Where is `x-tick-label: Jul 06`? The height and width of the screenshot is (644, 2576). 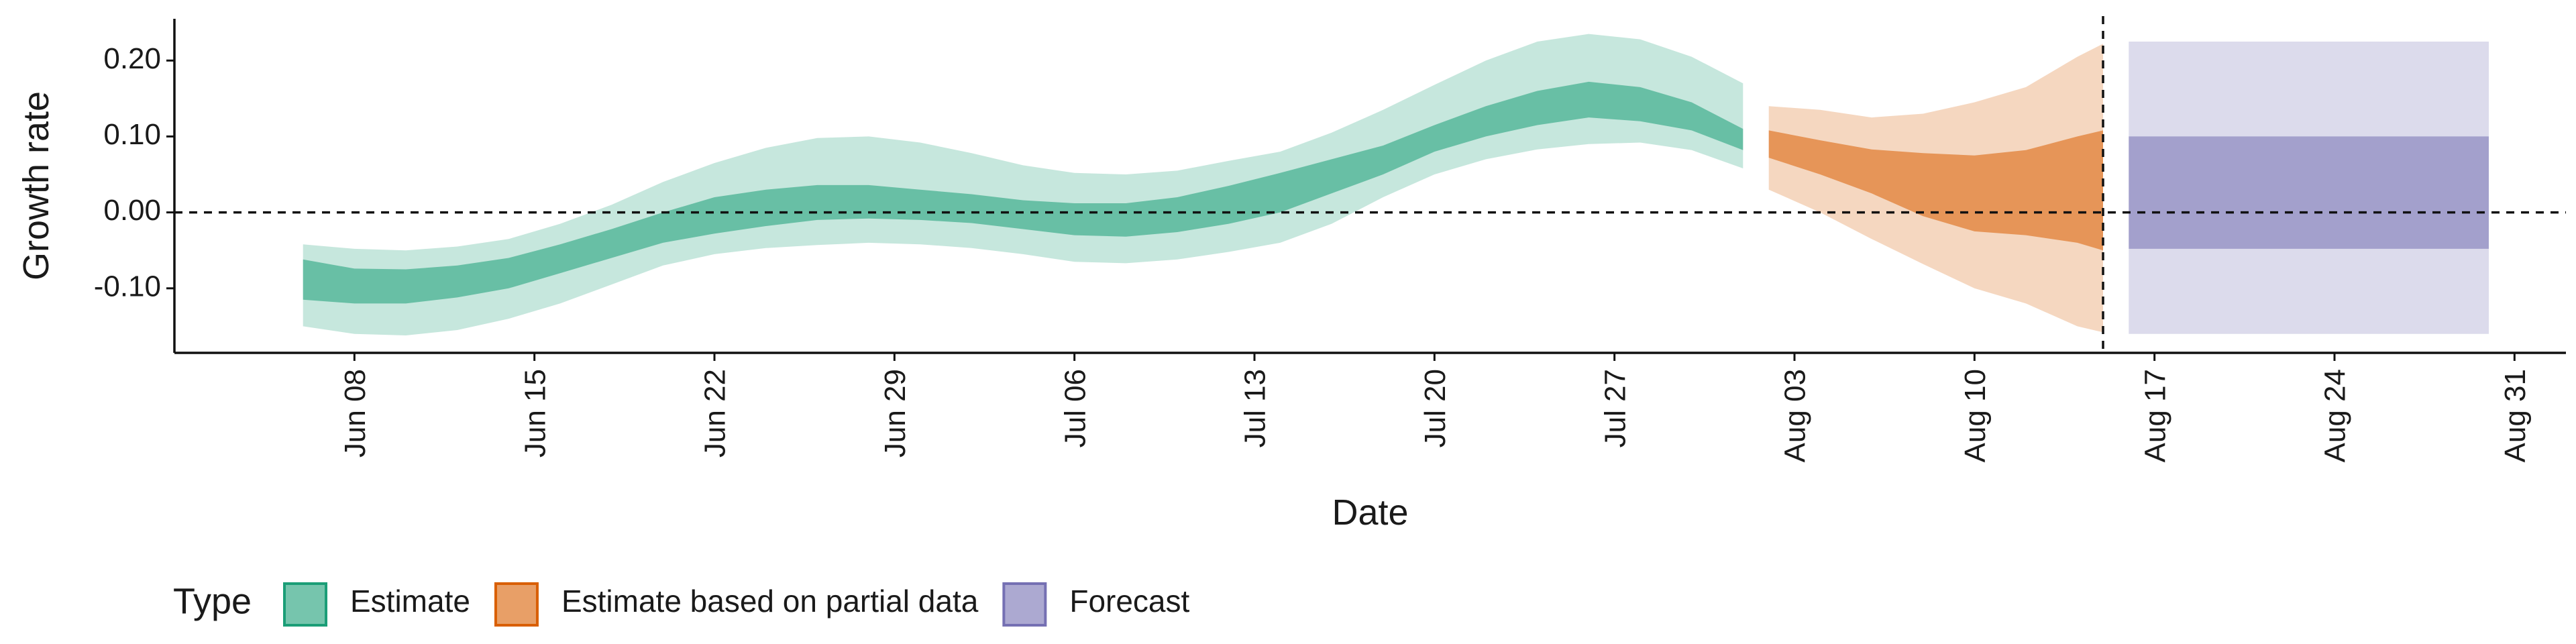 x-tick-label: Jul 06 is located at coordinates (1075, 408).